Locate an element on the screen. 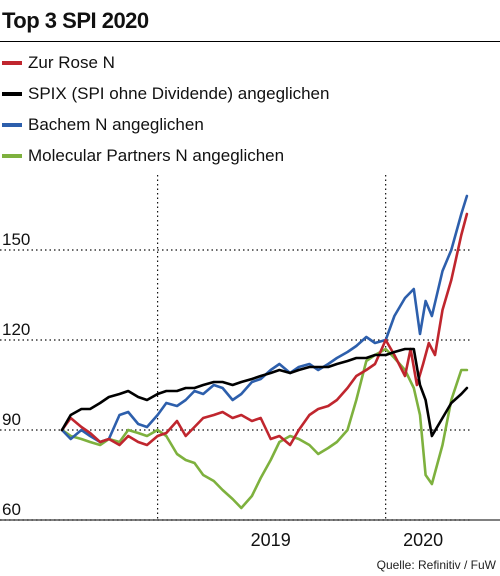 The height and width of the screenshot is (576, 500). chart-title: Top 3 SPI 2020 is located at coordinates (75, 20).